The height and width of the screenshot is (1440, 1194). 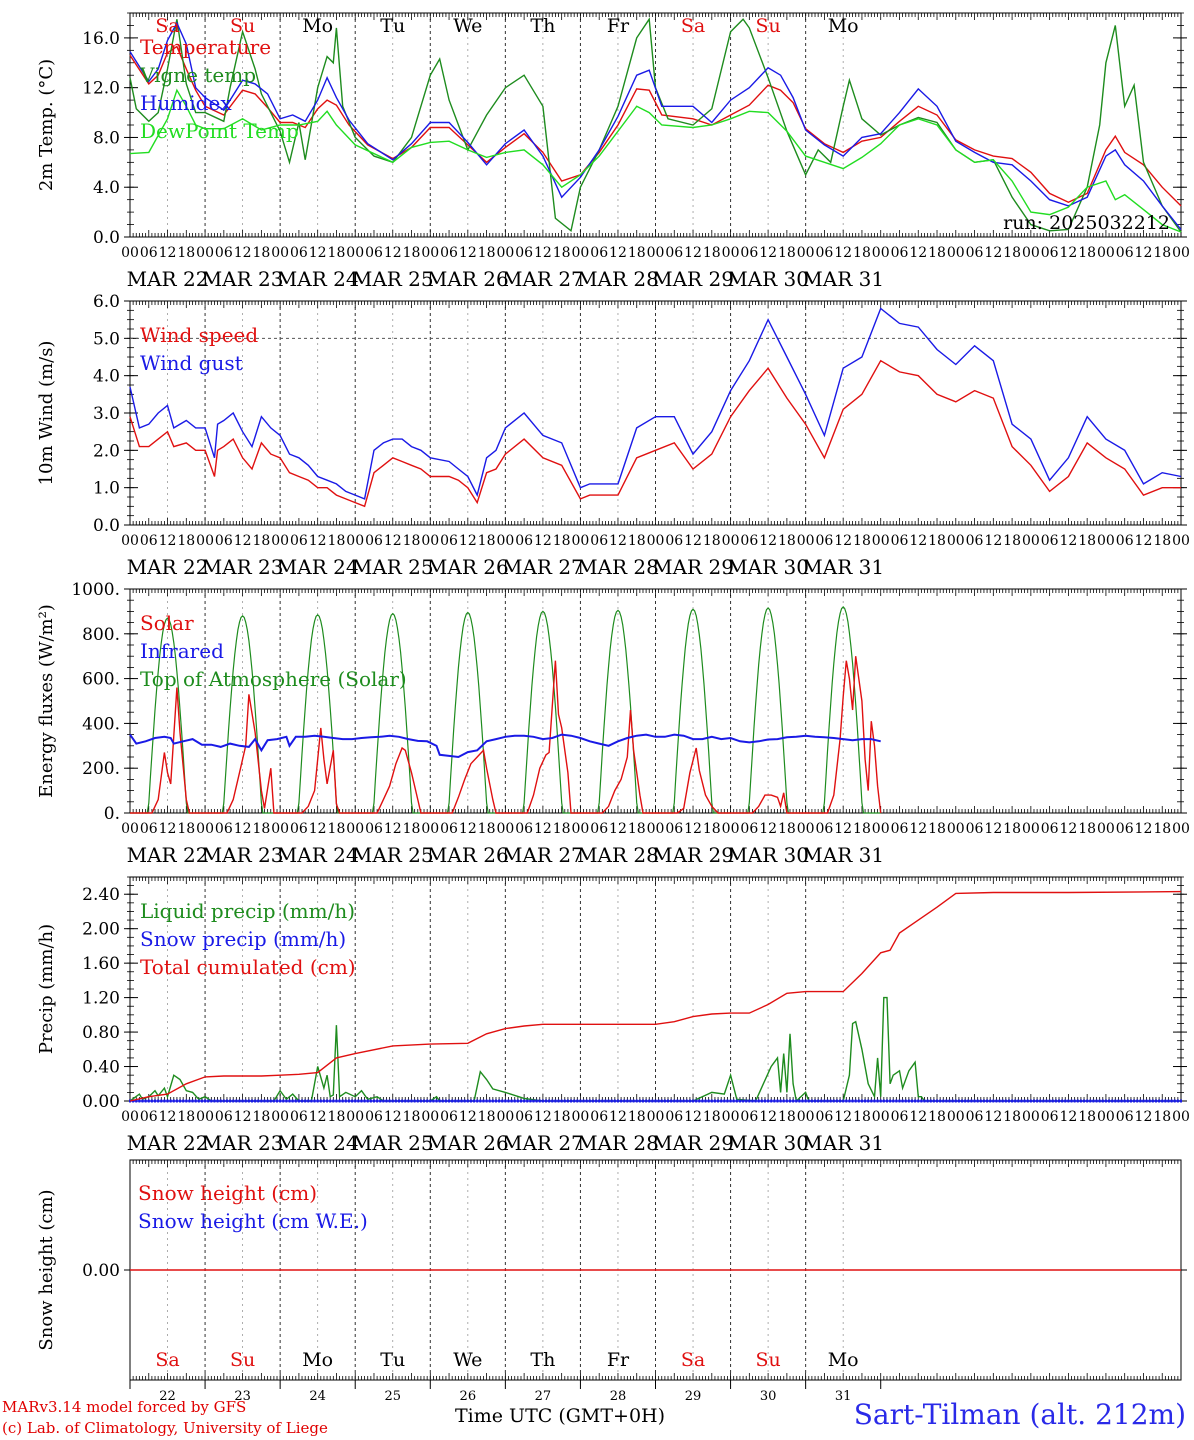 I want to click on y-tick-label: 2.00, so click(x=101, y=930).